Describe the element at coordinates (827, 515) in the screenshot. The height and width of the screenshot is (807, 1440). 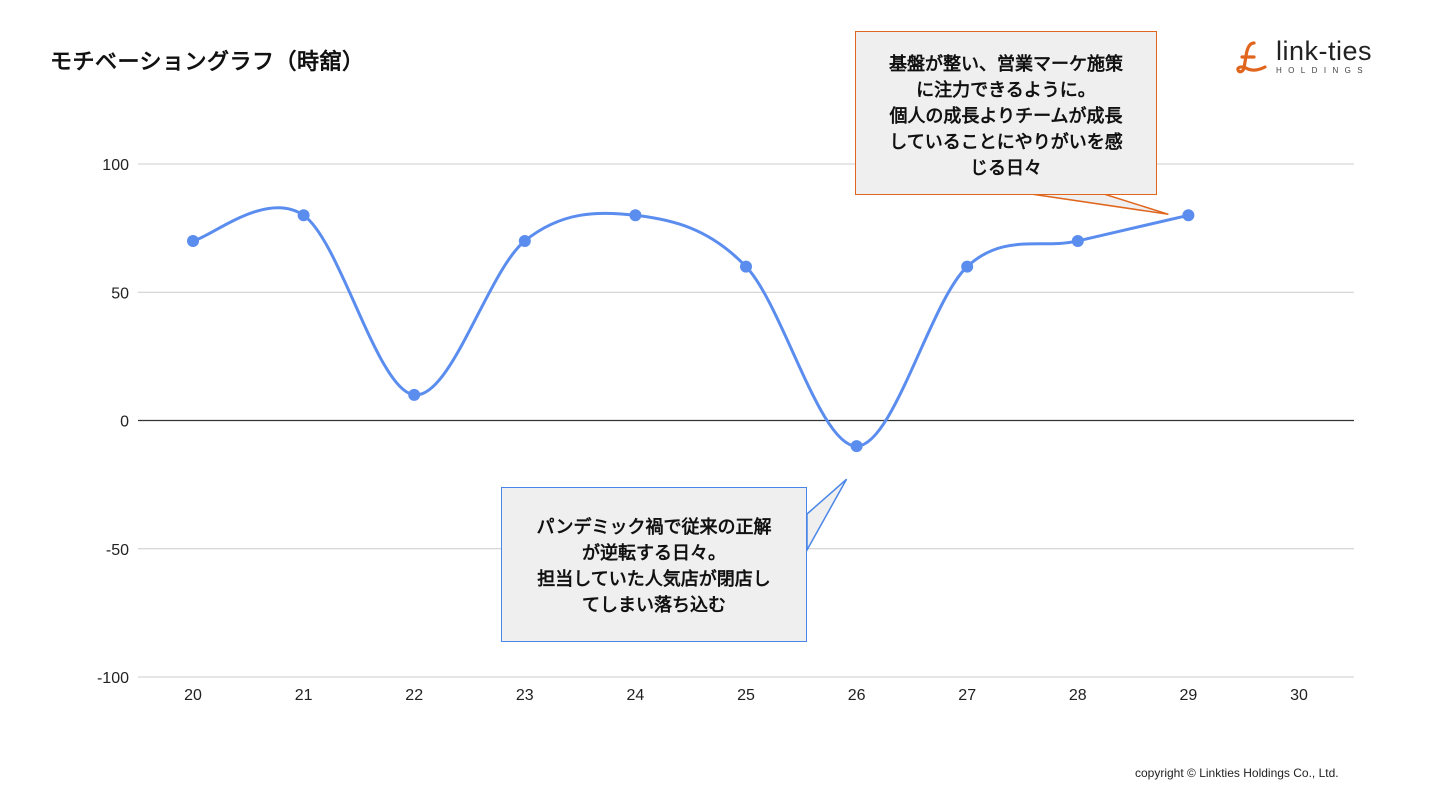
I see `annotation-bottom-pointer` at that location.